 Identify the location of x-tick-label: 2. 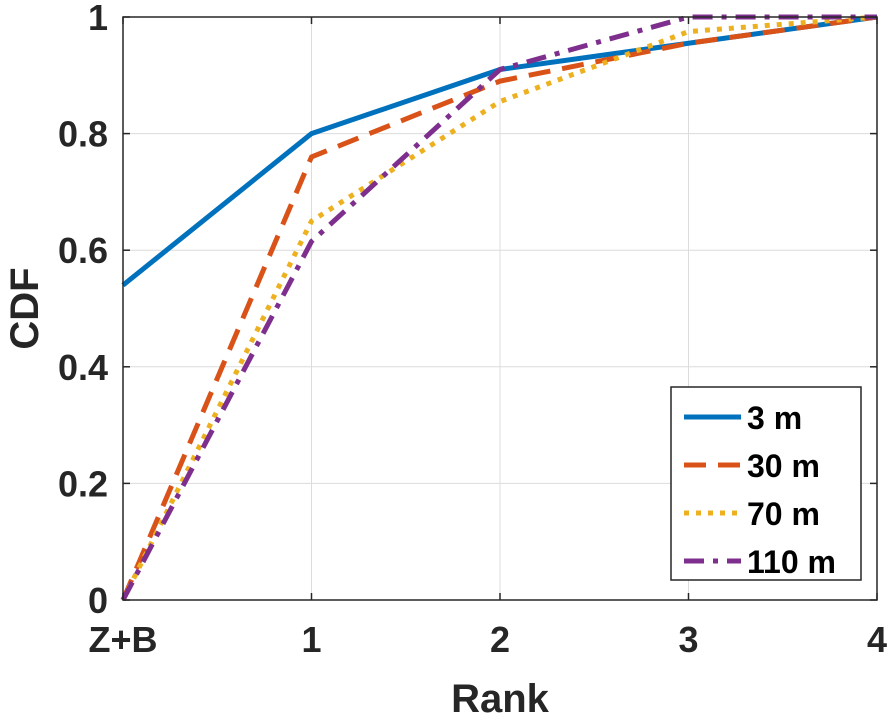
(500, 639).